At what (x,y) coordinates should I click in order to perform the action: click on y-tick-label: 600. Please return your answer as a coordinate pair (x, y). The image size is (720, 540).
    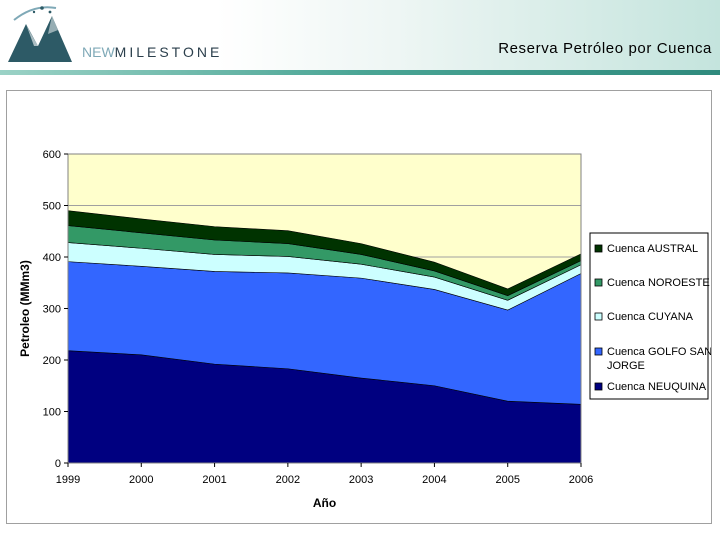
    Looking at the image, I should click on (52, 155).